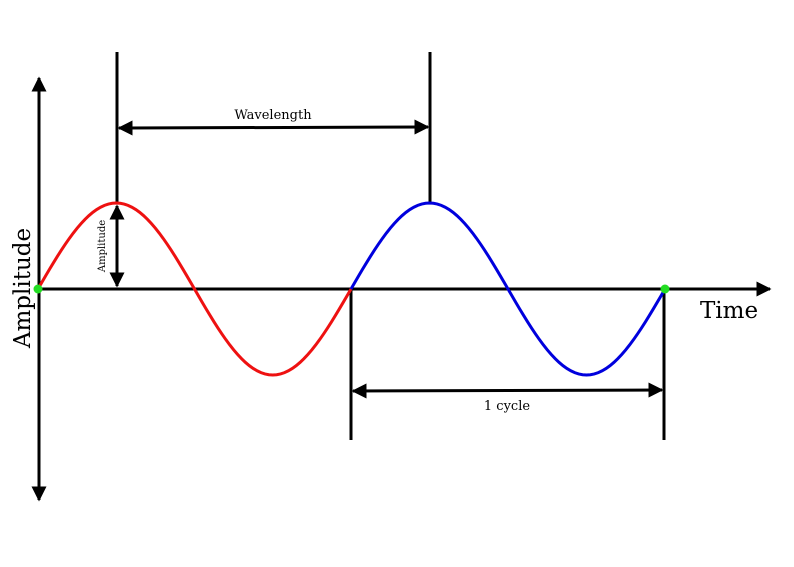 Image resolution: width=794 pixels, height=567 pixels. I want to click on second-cycle-wave, so click(508, 289).